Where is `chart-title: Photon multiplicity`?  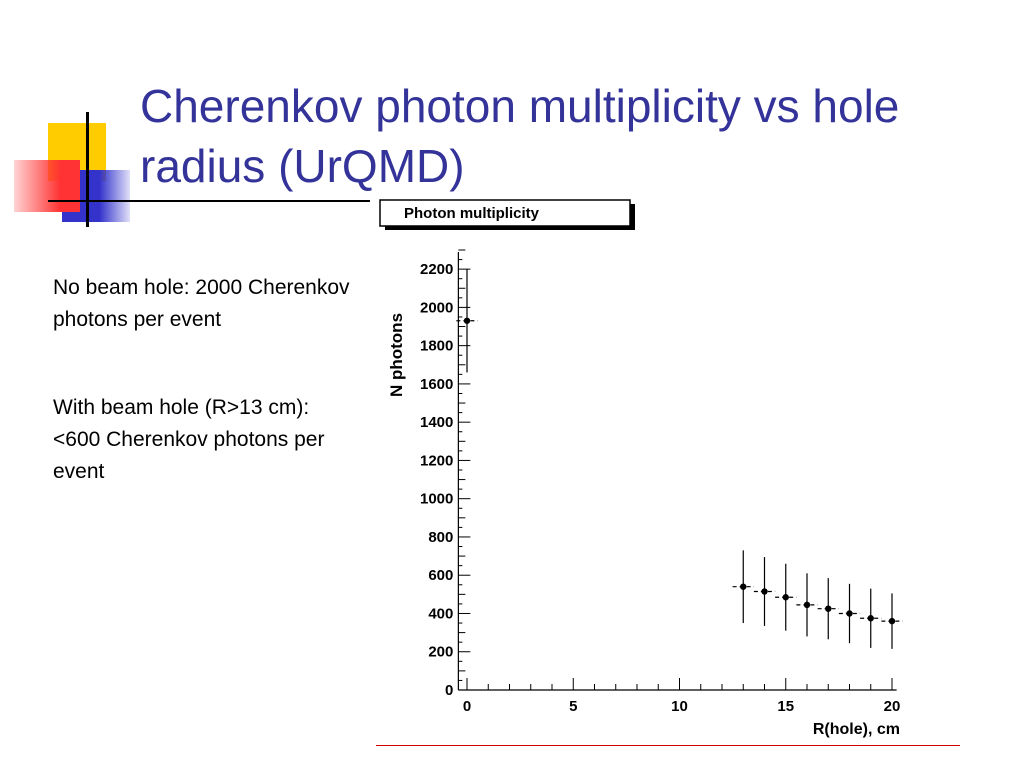 chart-title: Photon multiplicity is located at coordinates (472, 213).